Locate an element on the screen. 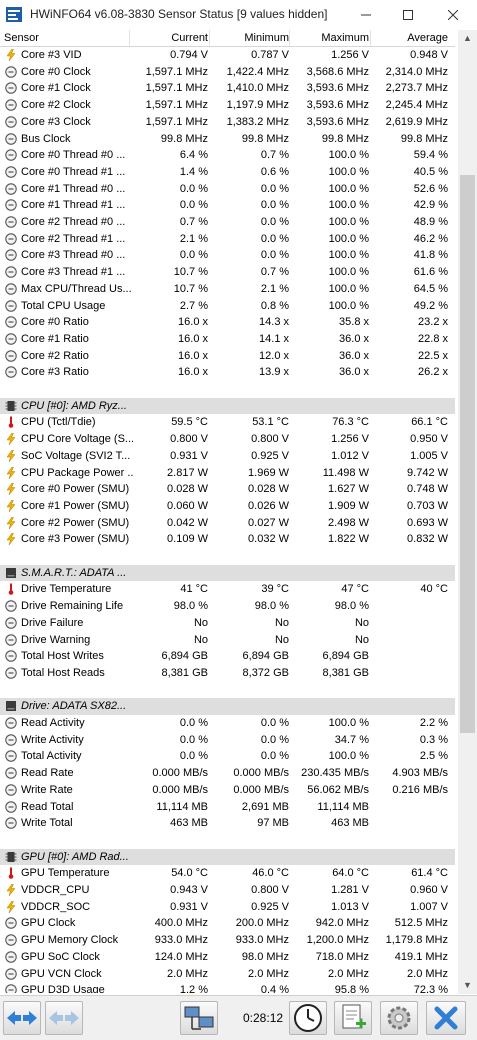  average-value: 26.2 x is located at coordinates (433, 372).